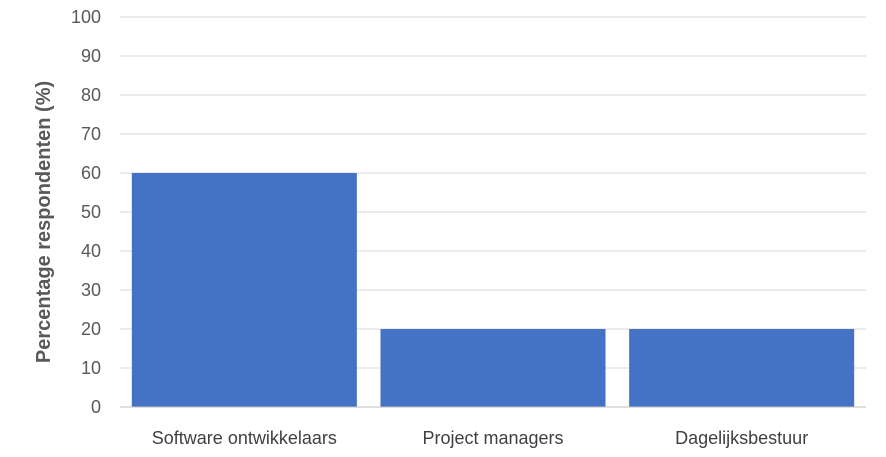  I want to click on y-tick-labels: 0 10 20 30 40 50 60 70 80 90 100, so click(86, 212).